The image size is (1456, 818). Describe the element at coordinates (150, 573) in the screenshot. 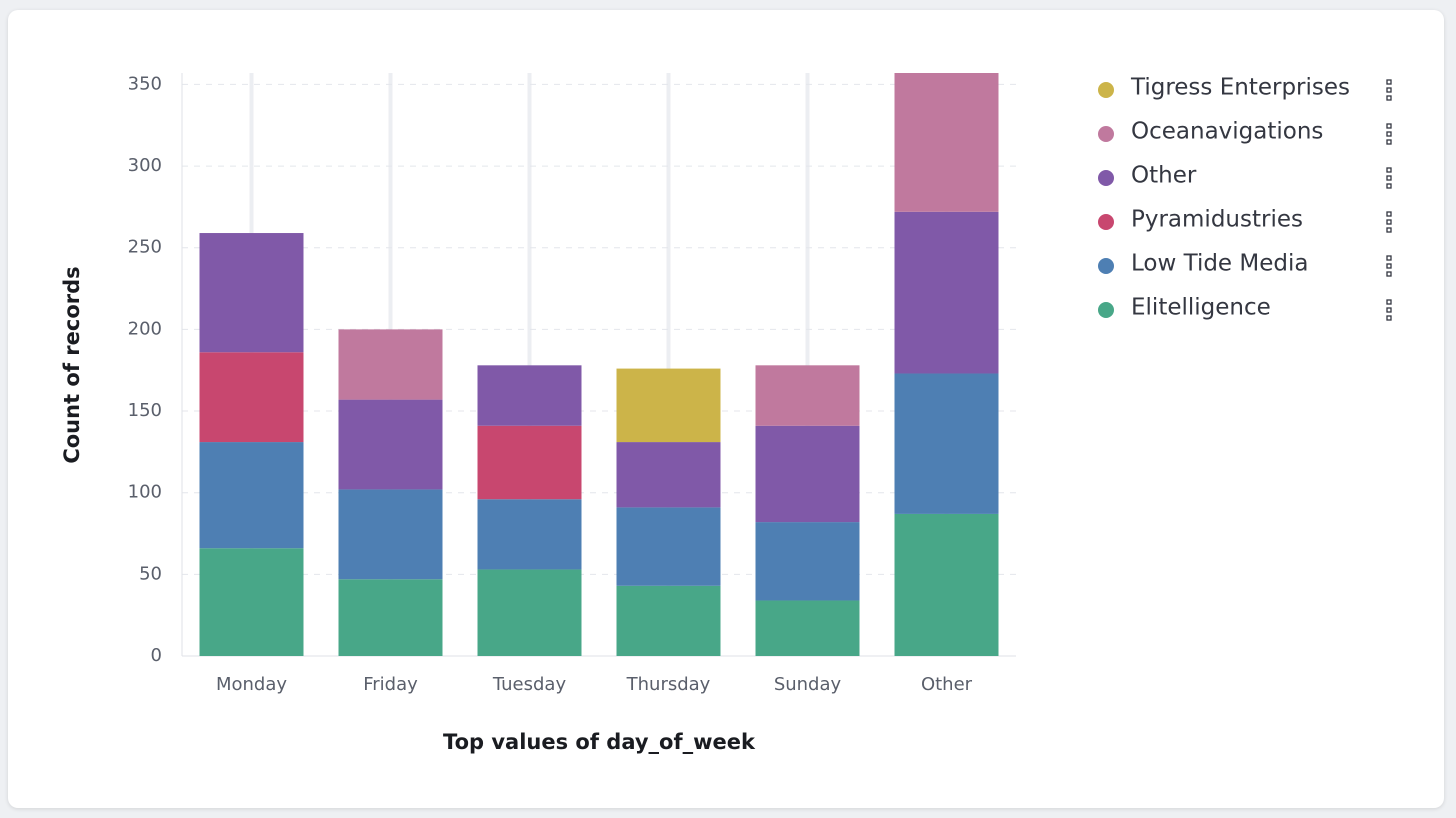

I see `y-tick-label: 50` at that location.